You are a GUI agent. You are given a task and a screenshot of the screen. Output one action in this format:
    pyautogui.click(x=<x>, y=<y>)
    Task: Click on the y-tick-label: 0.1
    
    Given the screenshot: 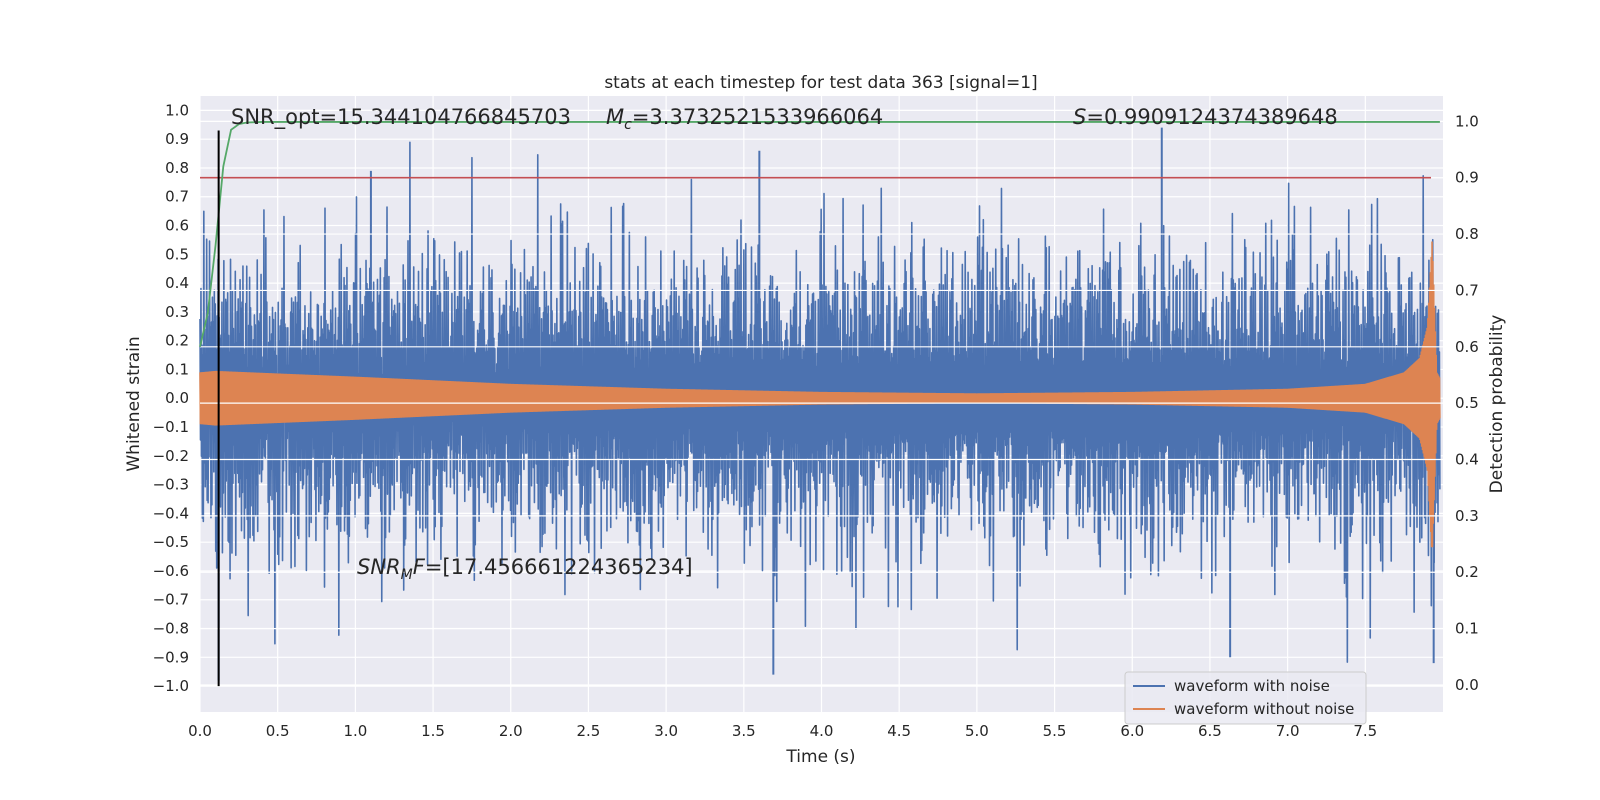 What is the action you would take?
    pyautogui.click(x=177, y=369)
    